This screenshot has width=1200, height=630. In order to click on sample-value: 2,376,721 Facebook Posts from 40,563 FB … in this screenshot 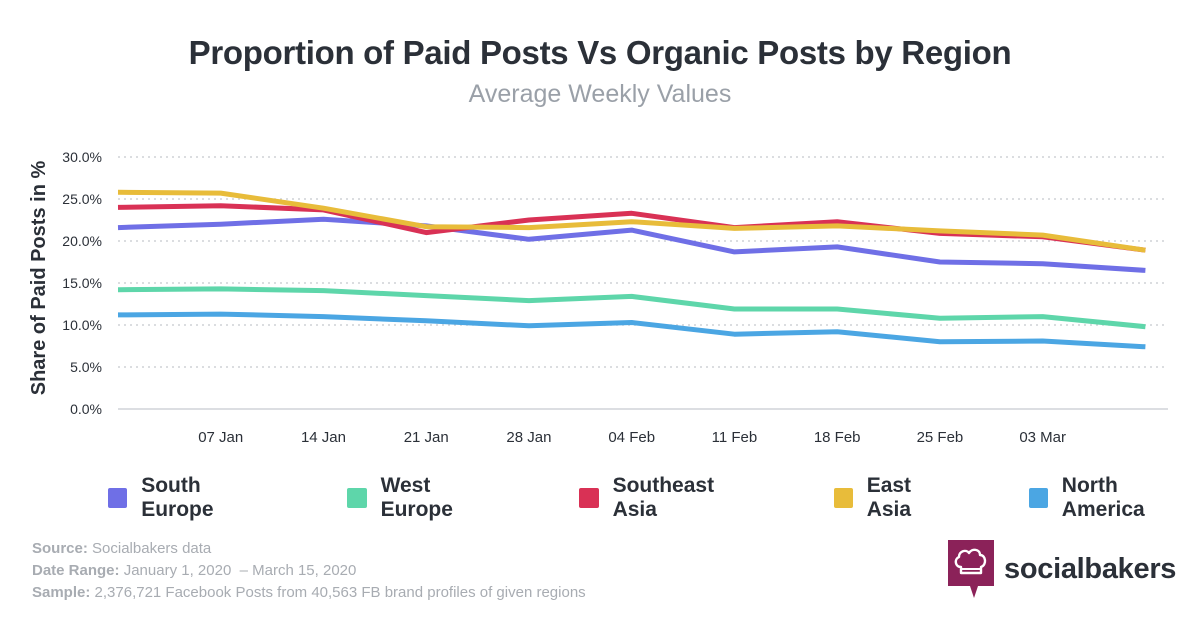, I will do `click(340, 592)`.